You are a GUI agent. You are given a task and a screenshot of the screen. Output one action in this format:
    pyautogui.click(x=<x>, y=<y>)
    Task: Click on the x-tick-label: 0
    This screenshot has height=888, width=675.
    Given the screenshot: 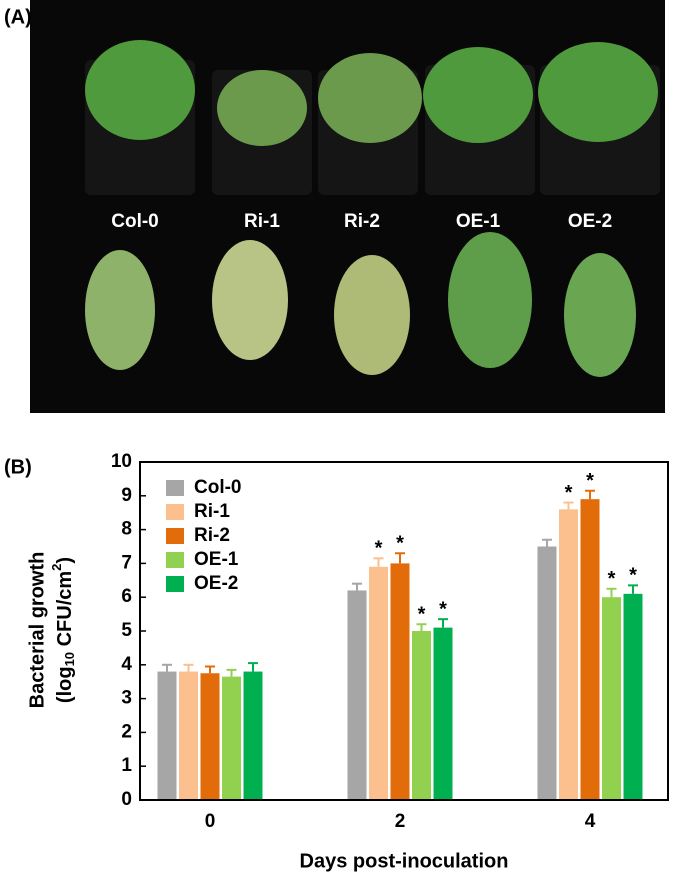 What is the action you would take?
    pyautogui.click(x=210, y=821)
    